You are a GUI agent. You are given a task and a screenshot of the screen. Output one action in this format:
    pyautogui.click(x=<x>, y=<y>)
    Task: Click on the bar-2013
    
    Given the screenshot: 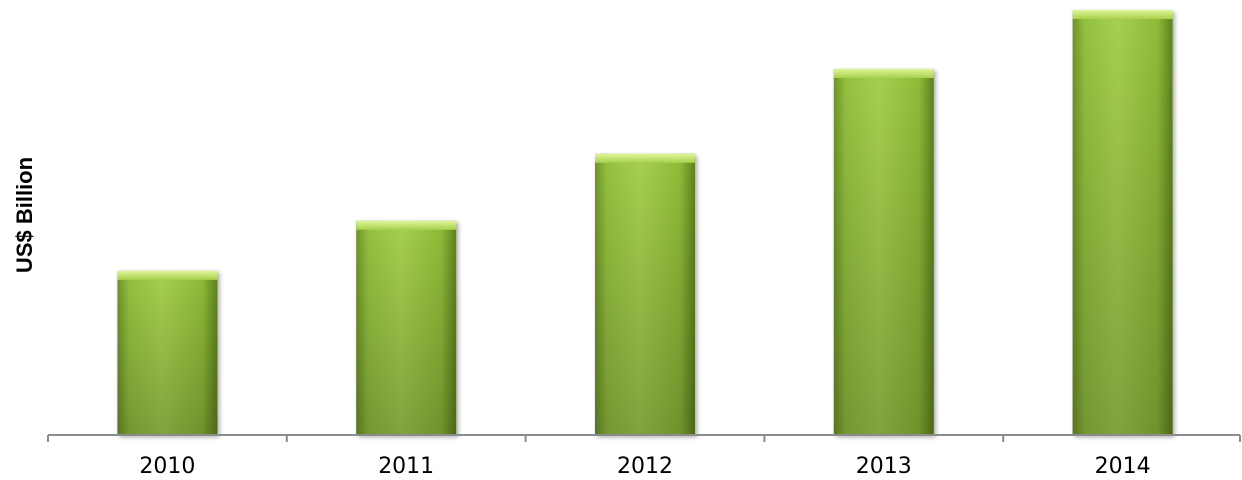 What is the action you would take?
    pyautogui.click(x=883, y=251)
    